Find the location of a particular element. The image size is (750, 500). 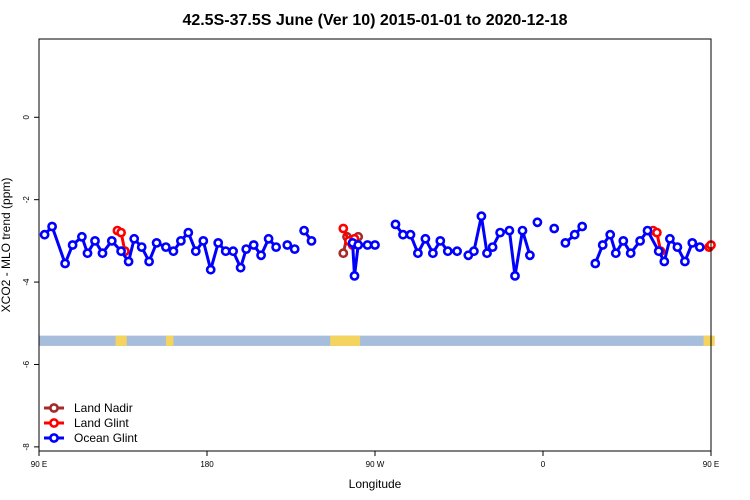

series-layer is located at coordinates (377, 246).